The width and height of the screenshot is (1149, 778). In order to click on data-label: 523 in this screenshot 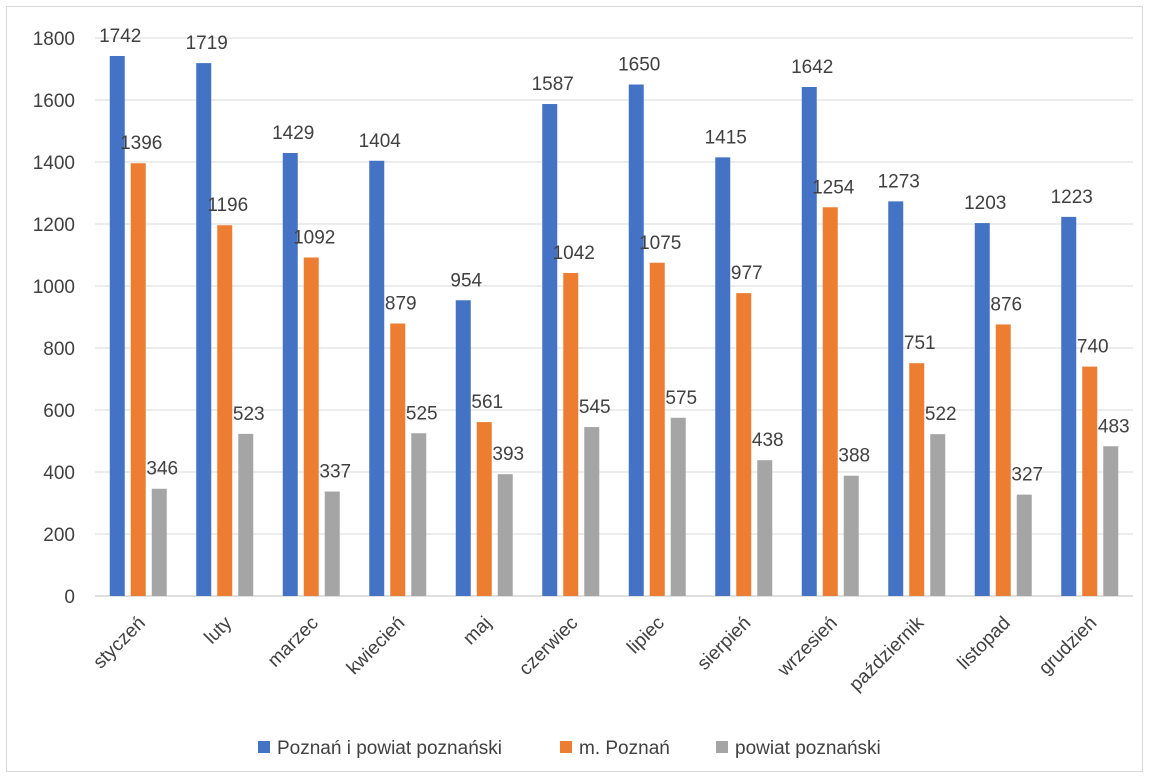, I will do `click(249, 414)`.